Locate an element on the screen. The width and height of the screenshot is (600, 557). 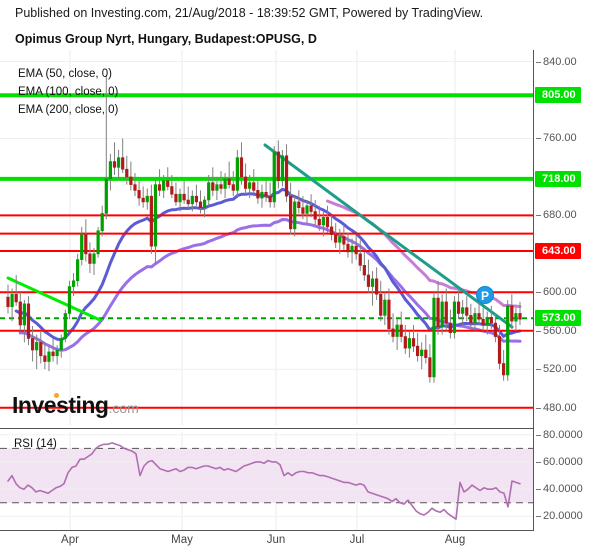
price-tick-label: 520.00 is located at coordinates (556, 369).